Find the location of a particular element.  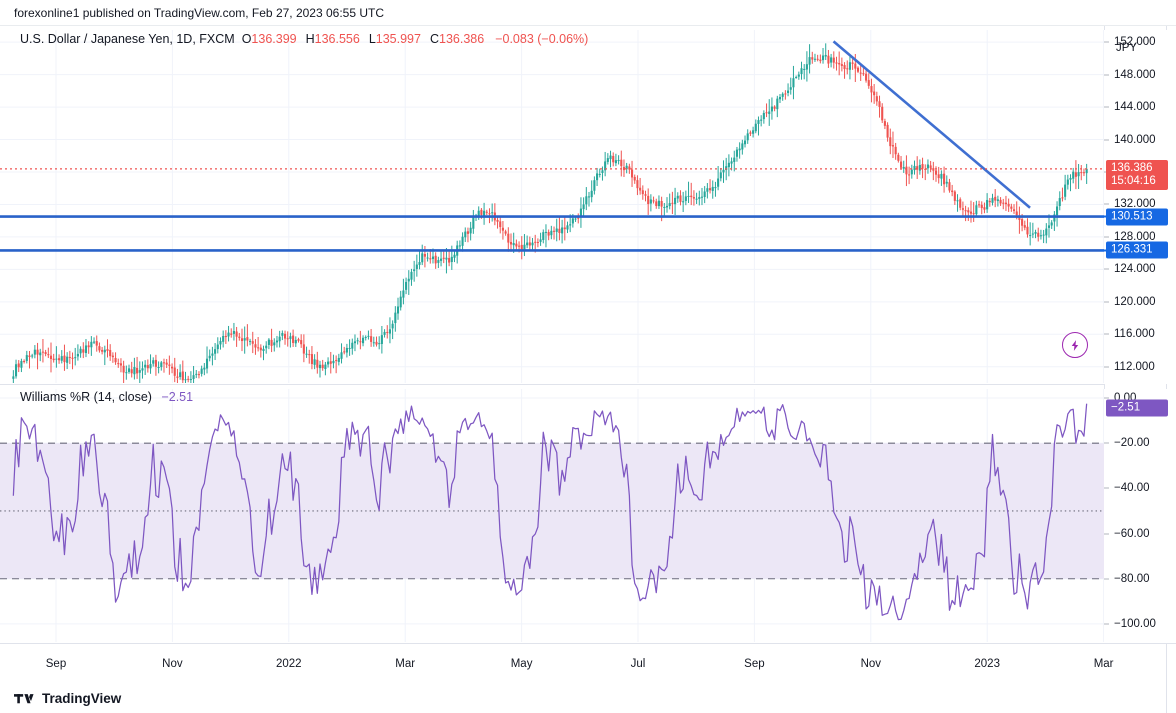

legend-high-value: 136.556 is located at coordinates (337, 39).